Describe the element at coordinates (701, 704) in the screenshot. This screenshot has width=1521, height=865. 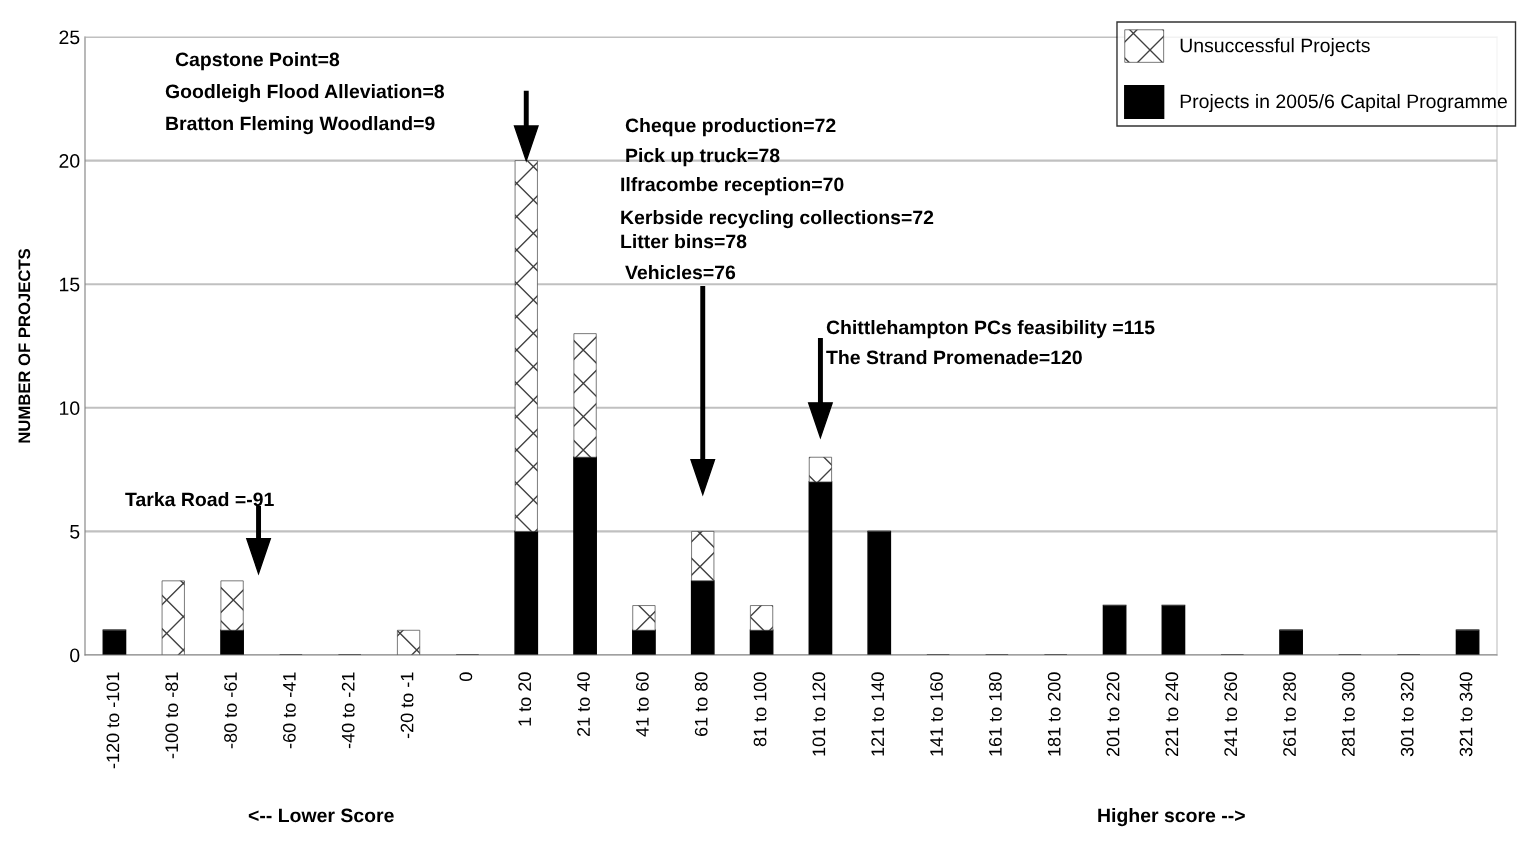
I see `x-tick-label: 61 to 80` at that location.